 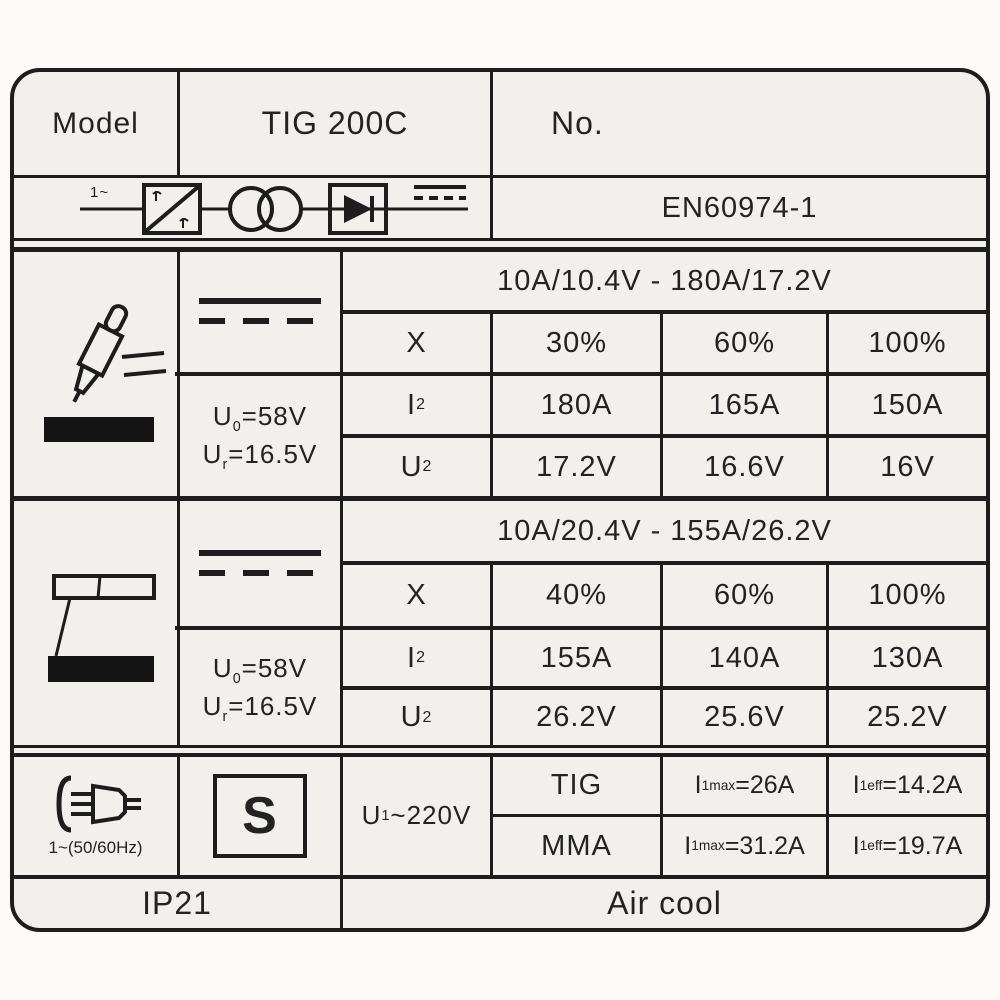 I want to click on mma-i2-40: 155A, so click(x=576, y=657).